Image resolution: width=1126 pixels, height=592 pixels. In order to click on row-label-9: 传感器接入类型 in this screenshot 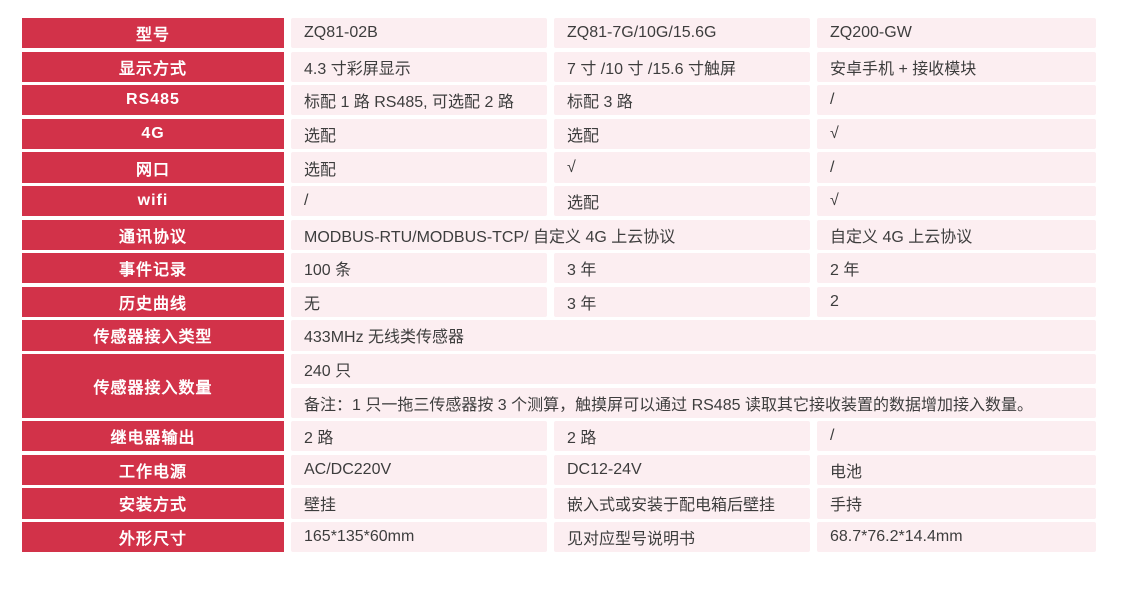, I will do `click(153, 335)`.